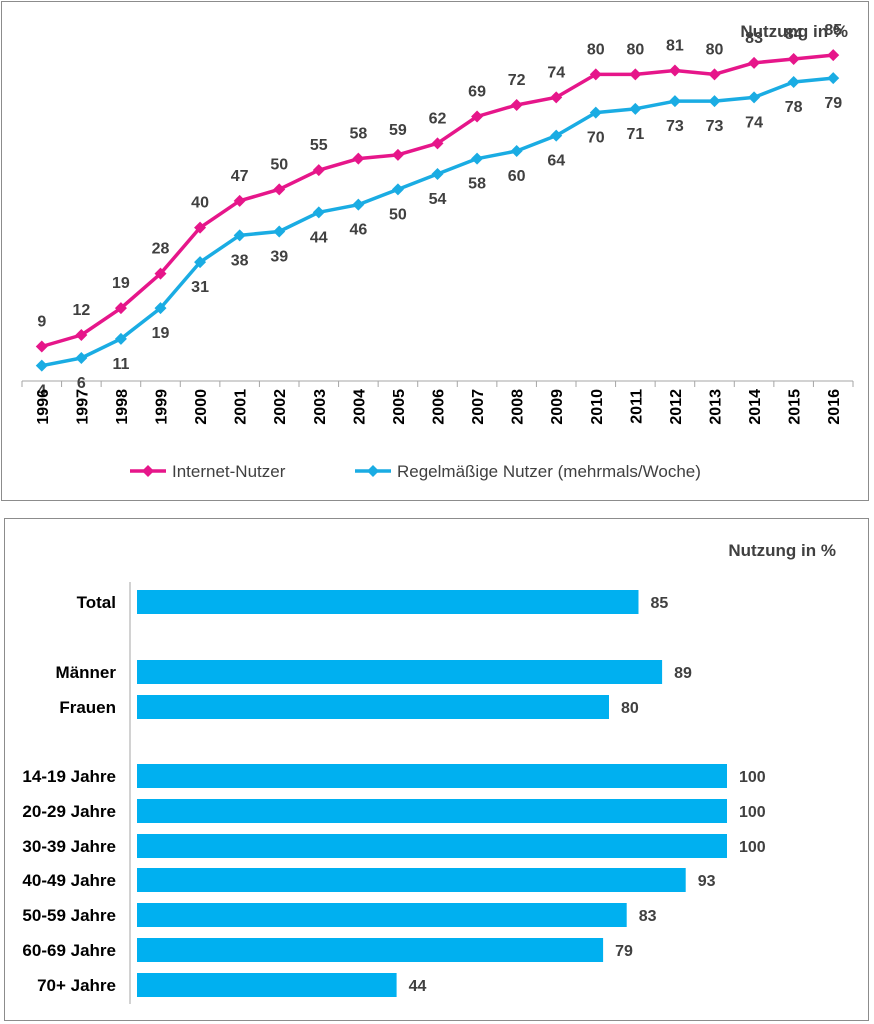  What do you see at coordinates (438, 199) in the screenshot?
I see `line-data-label: 54` at bounding box center [438, 199].